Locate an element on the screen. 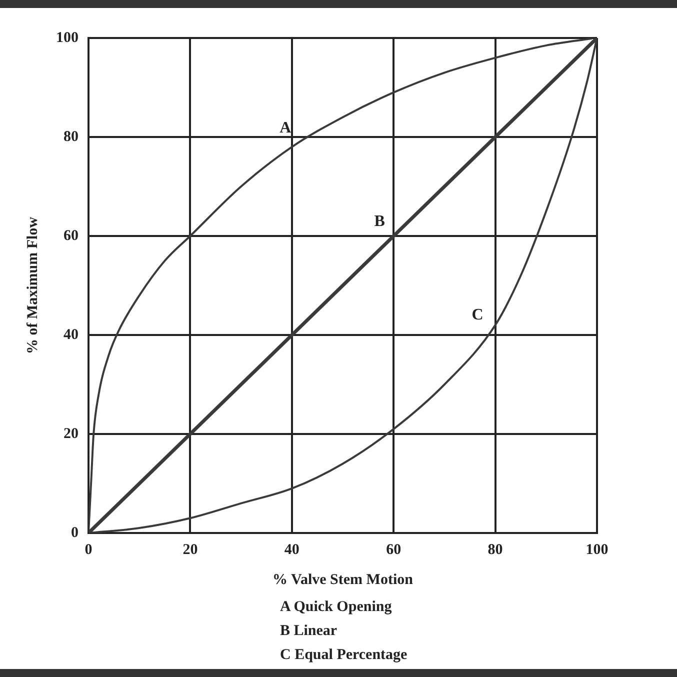 The height and width of the screenshot is (677, 677). x-tick-label: 60 is located at coordinates (394, 550).